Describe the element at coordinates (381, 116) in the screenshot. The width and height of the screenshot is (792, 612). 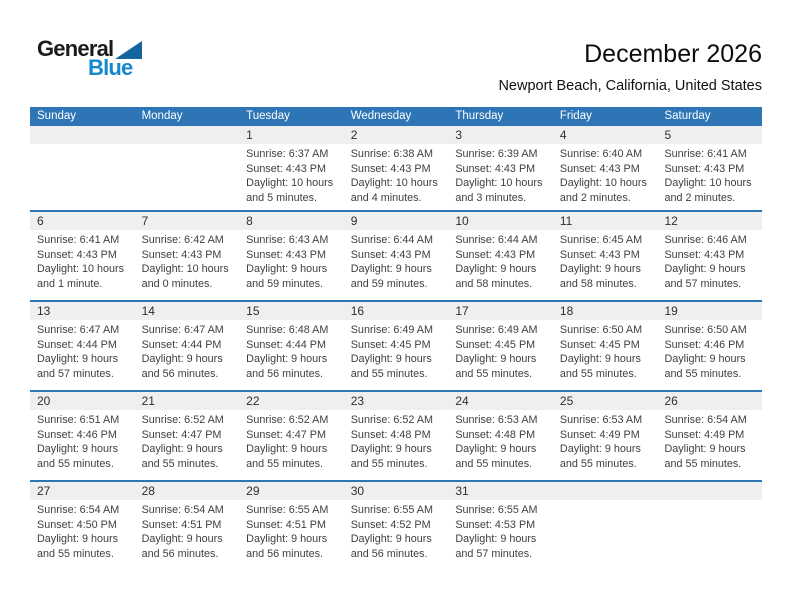
I see `weekday-header-cell: Wednesday` at that location.